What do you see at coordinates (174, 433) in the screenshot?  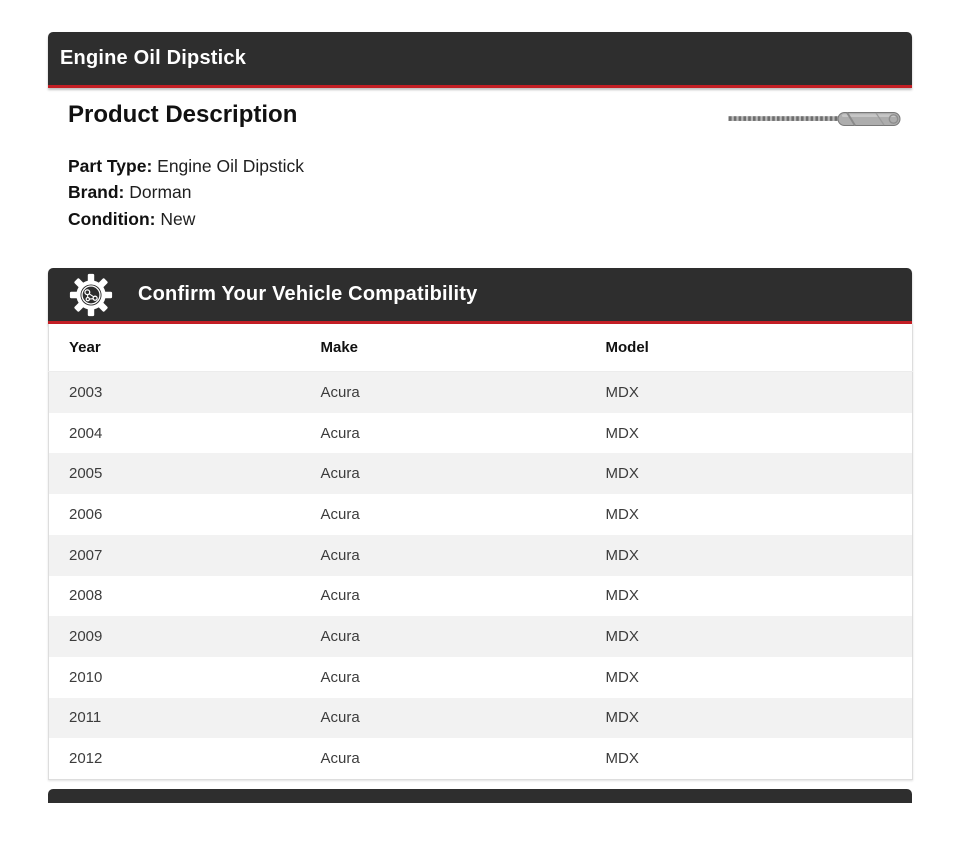 I see `cell-year: 2004` at bounding box center [174, 433].